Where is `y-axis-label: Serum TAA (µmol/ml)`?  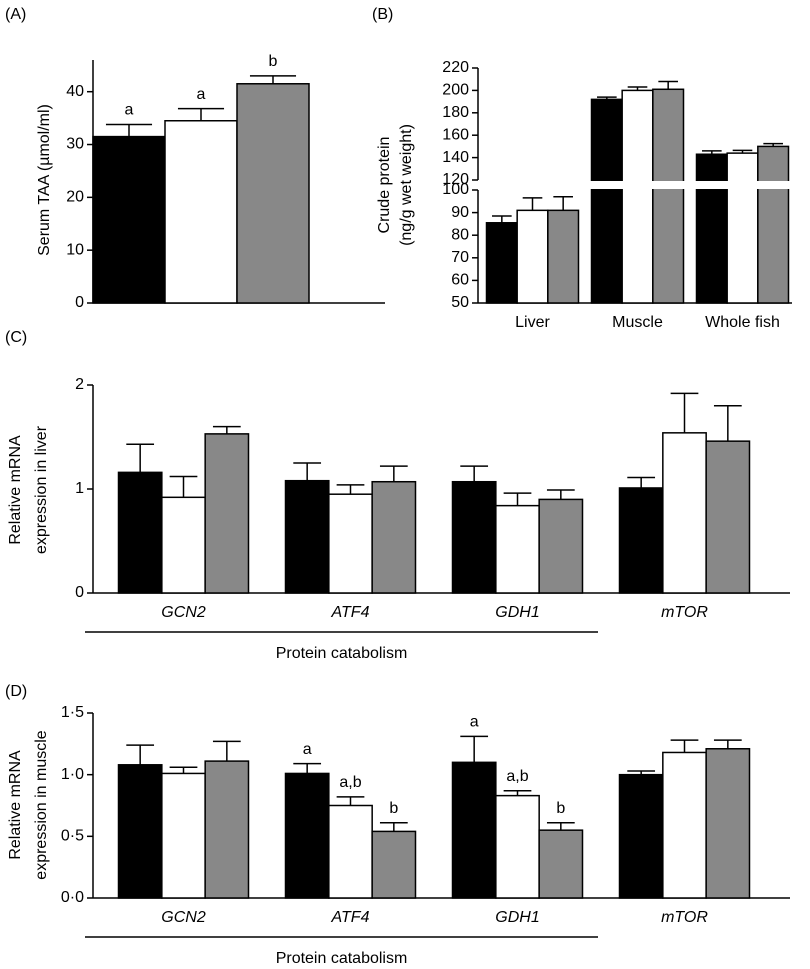
y-axis-label: Serum TAA (µmol/ml) is located at coordinates (44, 180).